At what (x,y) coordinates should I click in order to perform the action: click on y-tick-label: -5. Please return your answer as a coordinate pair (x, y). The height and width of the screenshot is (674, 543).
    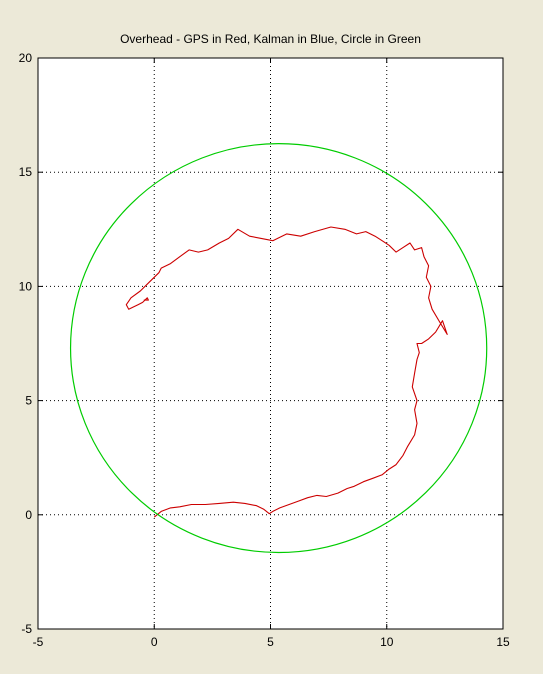
    Looking at the image, I should click on (26, 629).